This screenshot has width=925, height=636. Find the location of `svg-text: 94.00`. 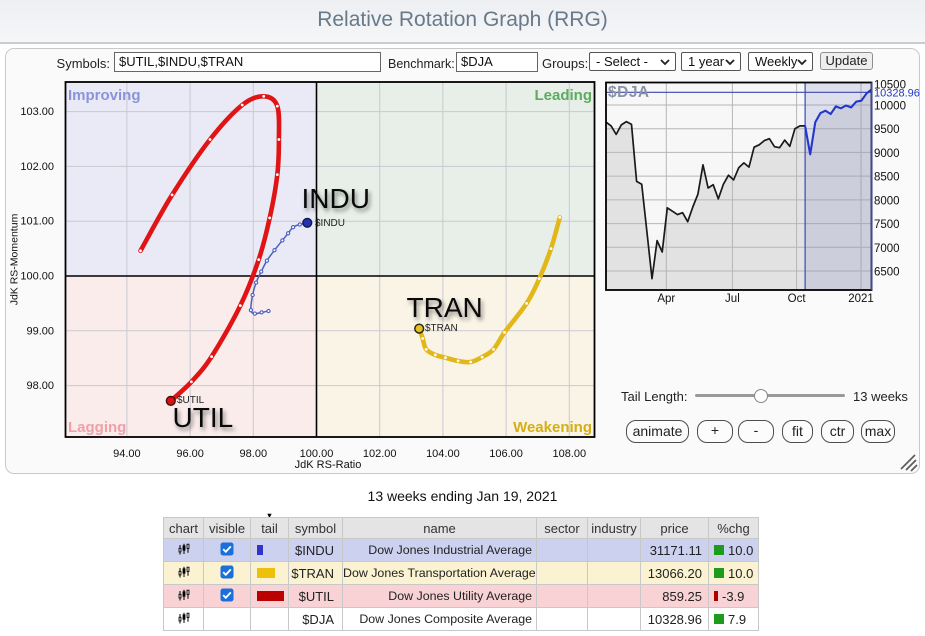

svg-text: 94.00 is located at coordinates (127, 454).